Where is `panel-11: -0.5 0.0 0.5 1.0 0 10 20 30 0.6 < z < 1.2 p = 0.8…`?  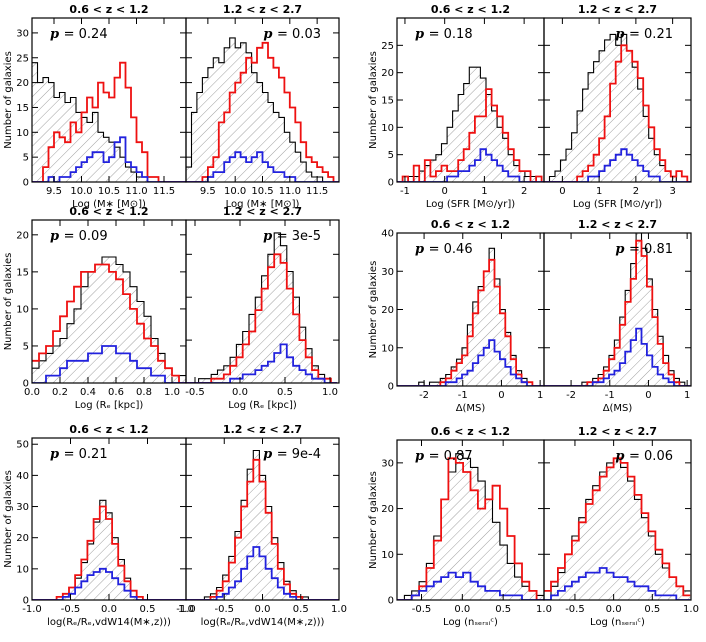 panel-11: -0.5 0.0 0.5 1.0 0 10 20 30 0.6 < z < 1.2 p = 0.8… is located at coordinates (460, 526).